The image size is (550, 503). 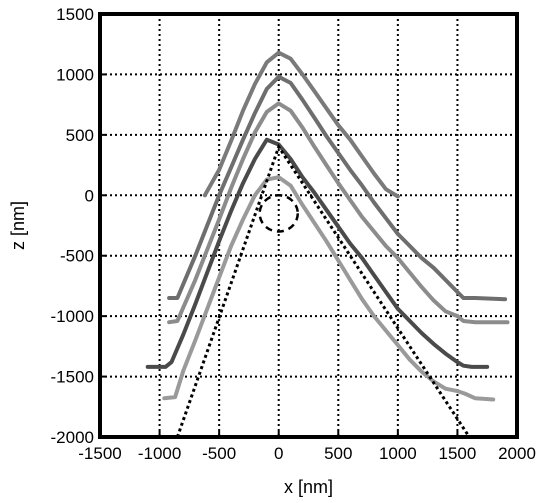 I want to click on x-tick-label: -1000, so click(x=159, y=453).